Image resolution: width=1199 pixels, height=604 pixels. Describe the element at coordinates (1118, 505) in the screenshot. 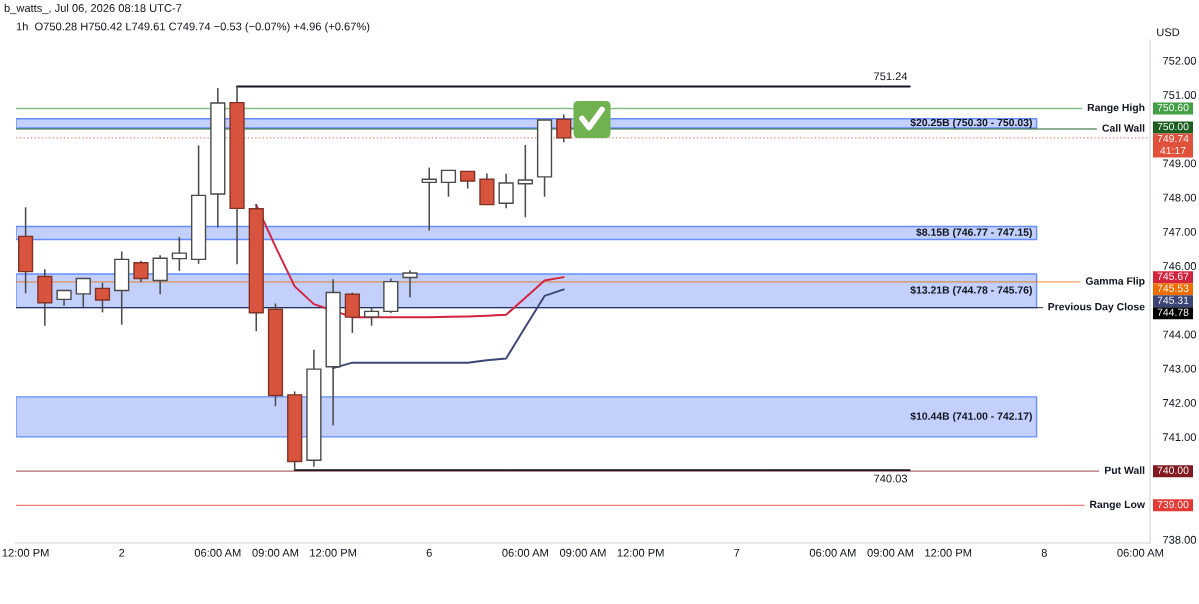

I see `ref-line-label: Range Low` at that location.